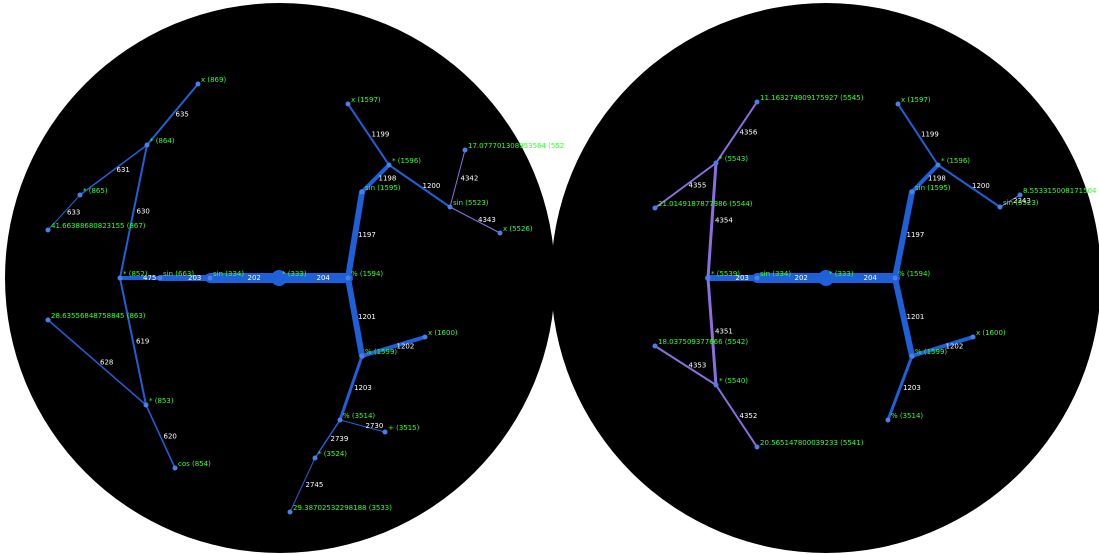 The height and width of the screenshot is (554, 1099). I want to click on node-label: * (3524), so click(332, 454).